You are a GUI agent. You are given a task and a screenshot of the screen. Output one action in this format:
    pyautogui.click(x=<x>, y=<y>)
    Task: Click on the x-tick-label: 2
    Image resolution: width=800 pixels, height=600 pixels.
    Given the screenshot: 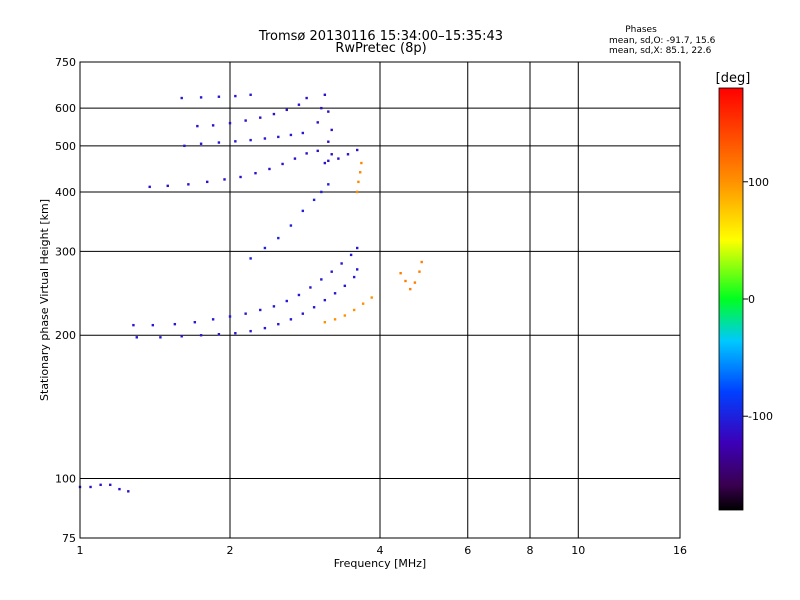 What is the action you would take?
    pyautogui.click(x=230, y=550)
    